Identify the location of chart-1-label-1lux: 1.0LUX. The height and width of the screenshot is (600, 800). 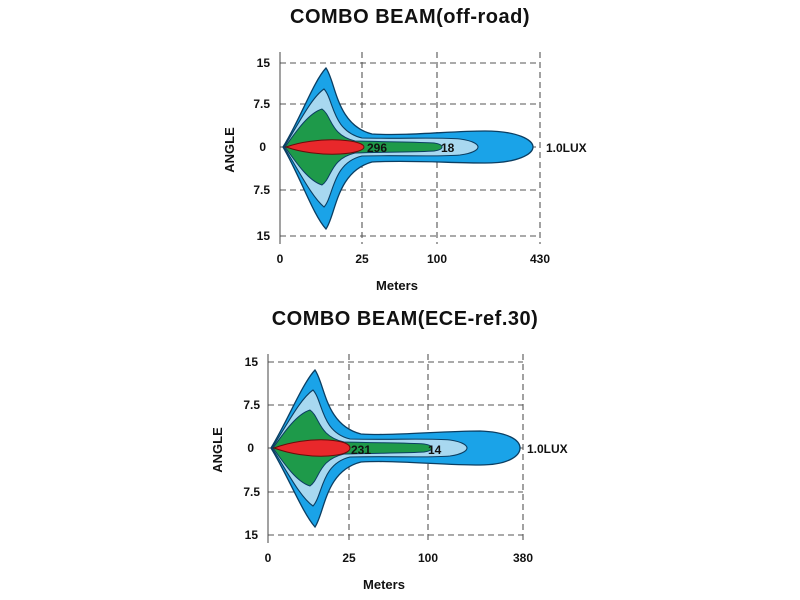
(566, 148).